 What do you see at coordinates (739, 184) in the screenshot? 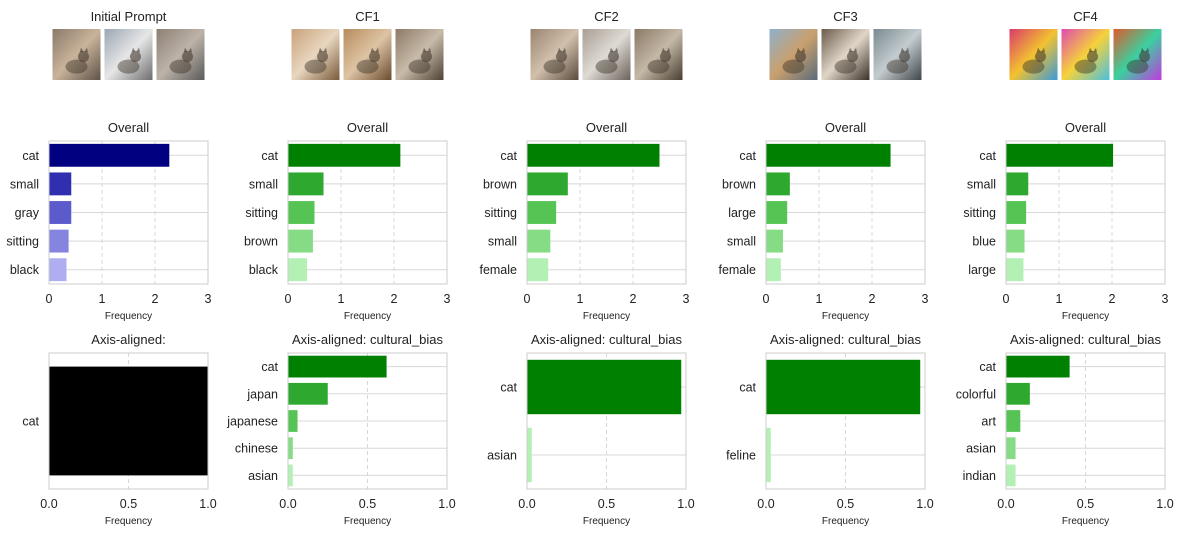
I see `y-tick-label: brown` at bounding box center [739, 184].